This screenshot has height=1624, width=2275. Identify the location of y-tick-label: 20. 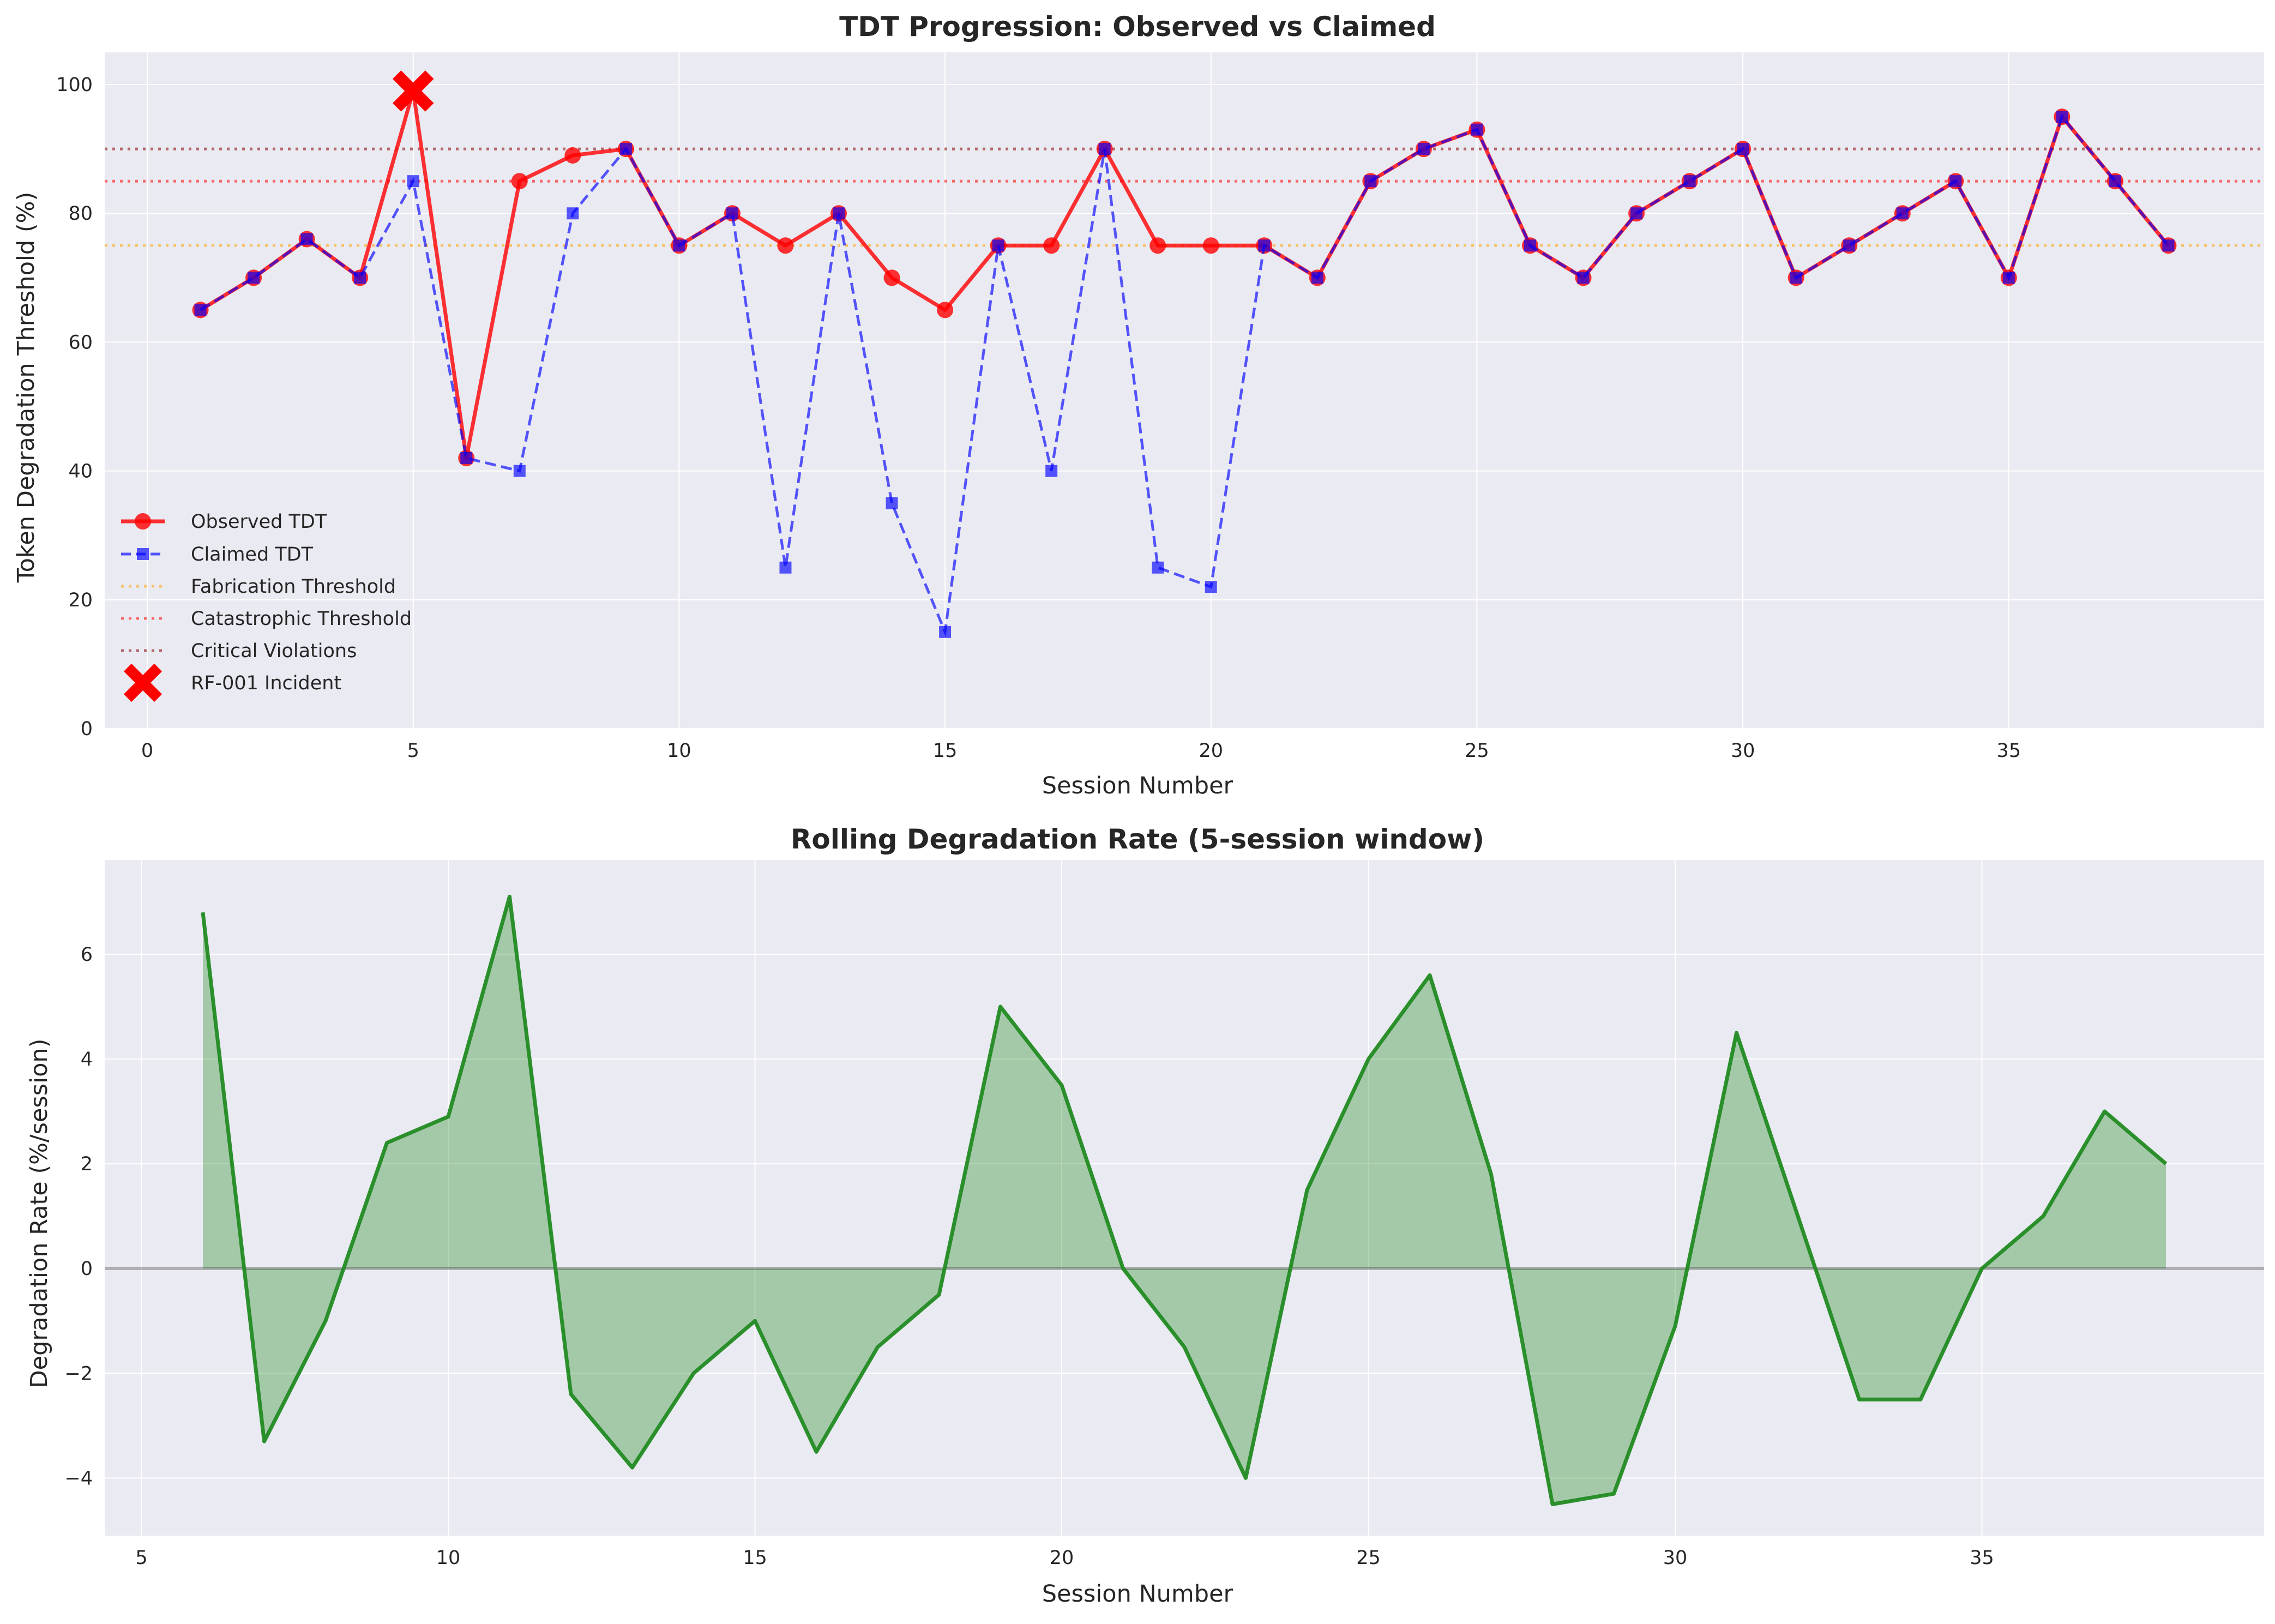
(81, 600).